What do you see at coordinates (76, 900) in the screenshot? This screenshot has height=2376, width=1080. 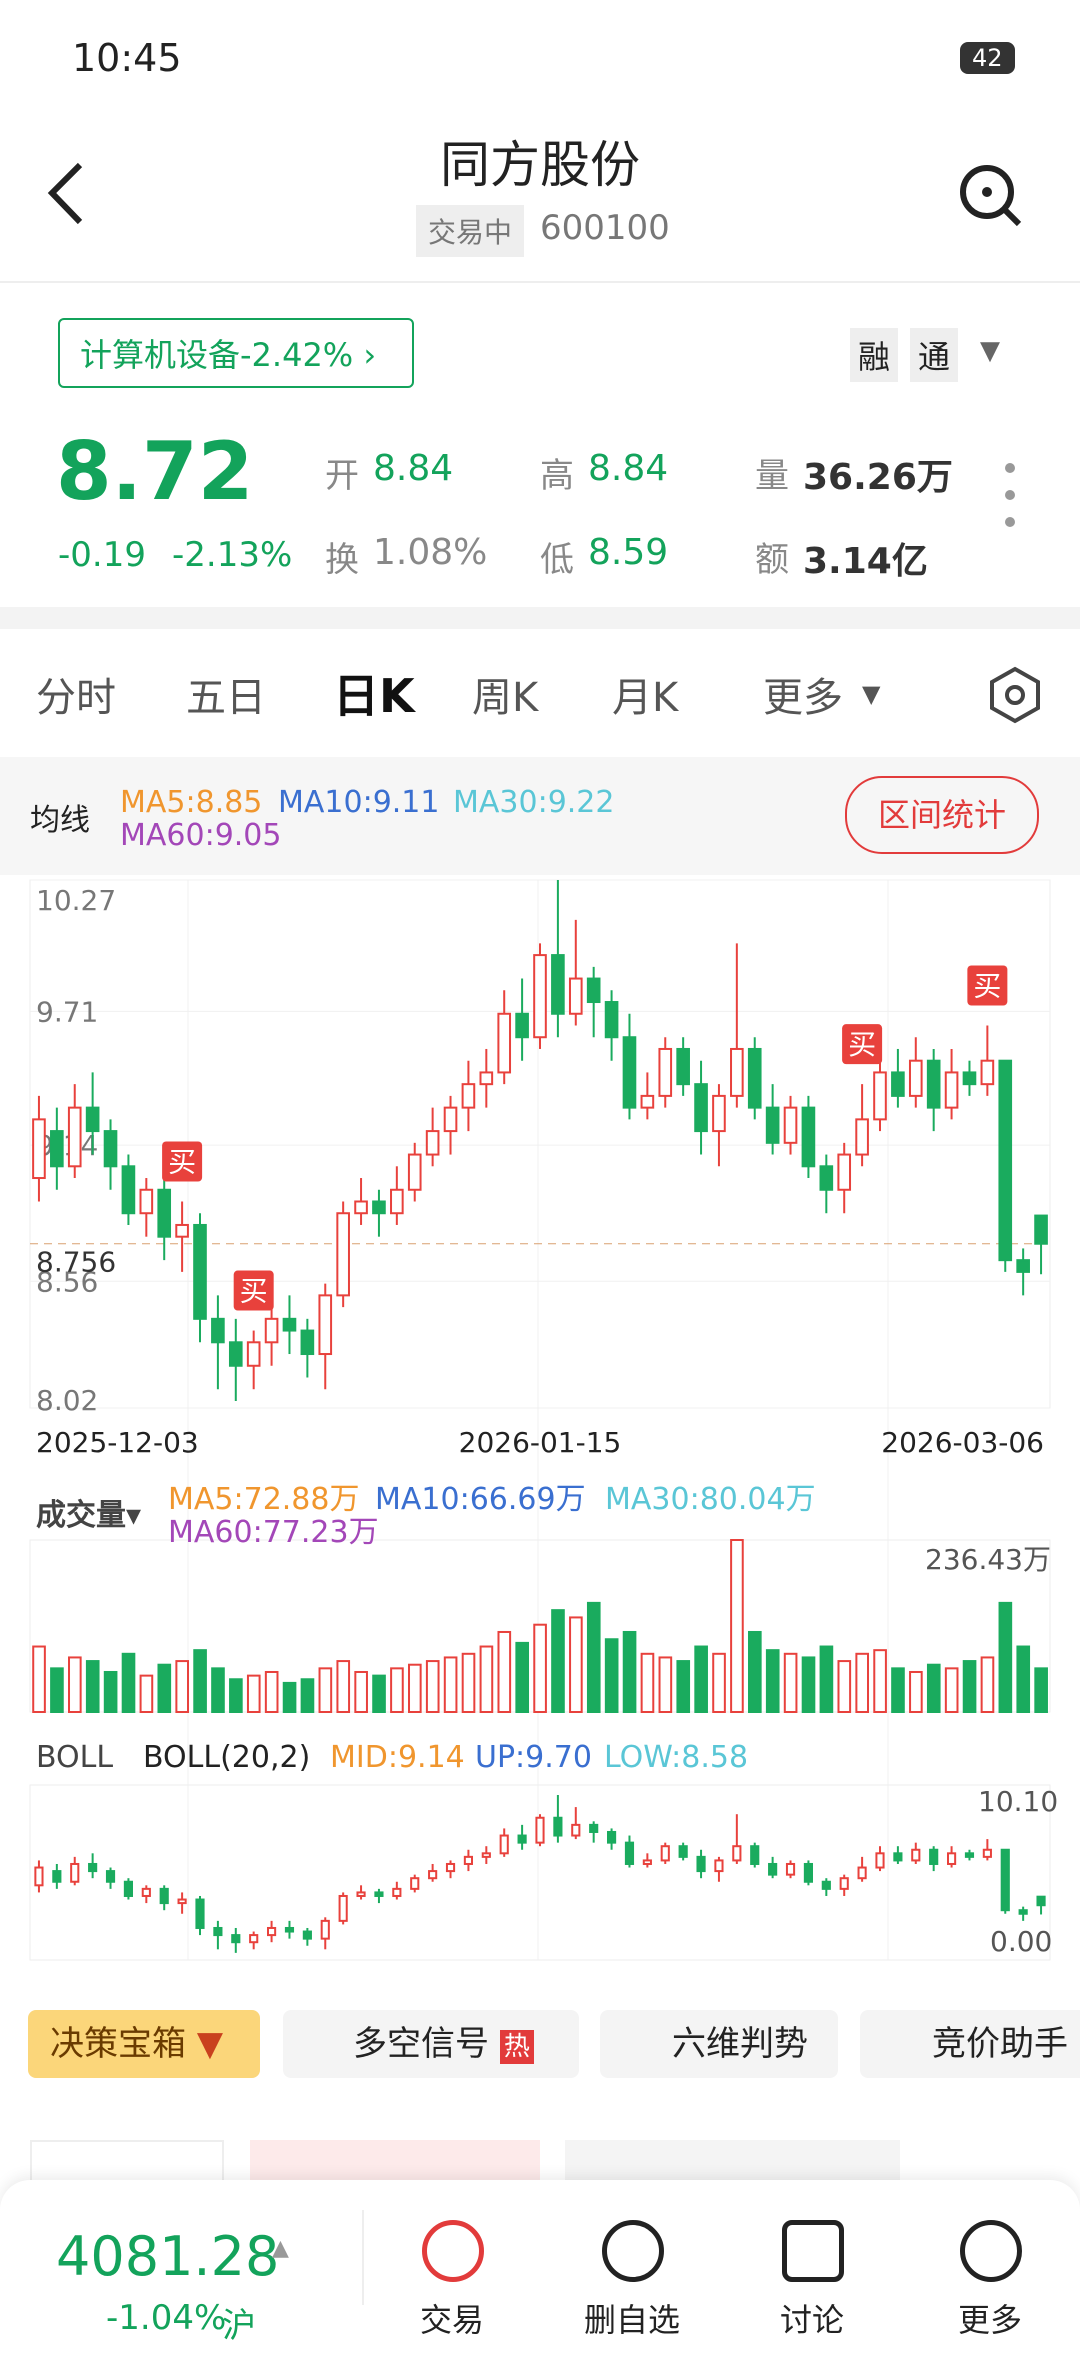 I see `y-tick-label: 10.27` at bounding box center [76, 900].